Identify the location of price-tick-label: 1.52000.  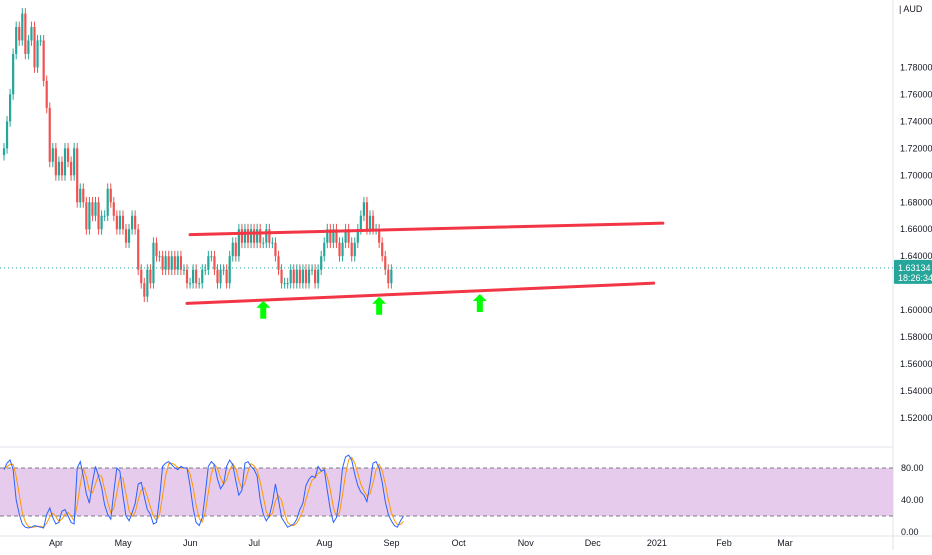
(916, 418).